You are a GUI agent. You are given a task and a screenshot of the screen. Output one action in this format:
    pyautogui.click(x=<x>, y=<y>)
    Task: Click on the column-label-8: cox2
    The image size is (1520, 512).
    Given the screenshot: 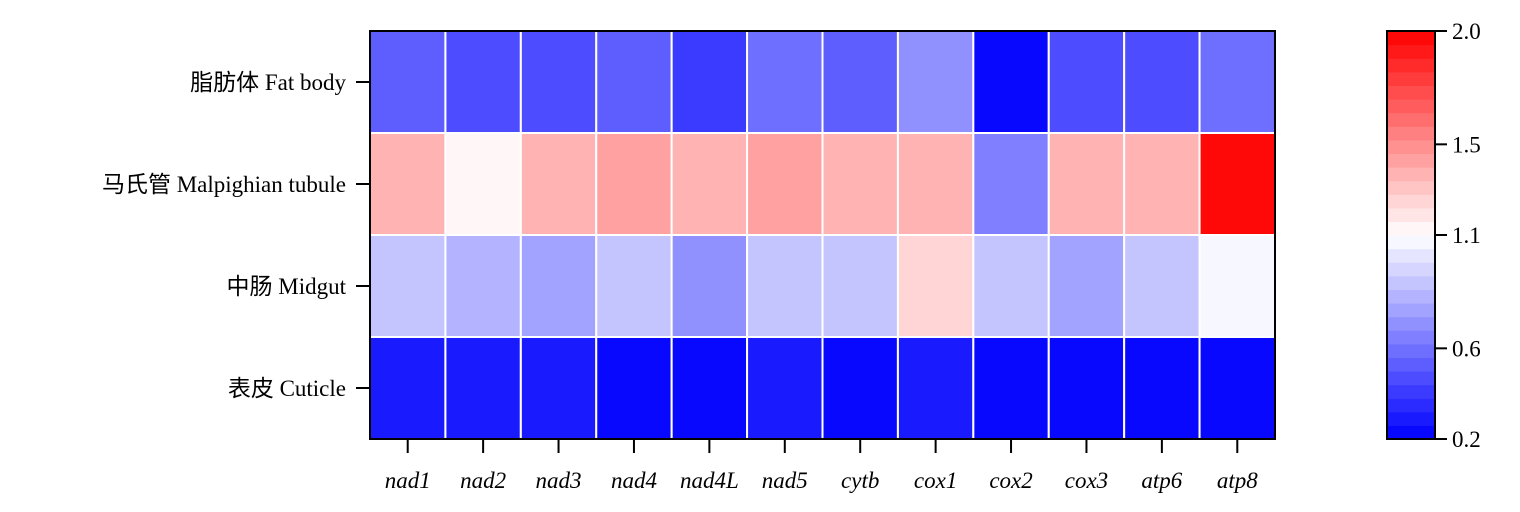 What is the action you would take?
    pyautogui.click(x=1010, y=480)
    